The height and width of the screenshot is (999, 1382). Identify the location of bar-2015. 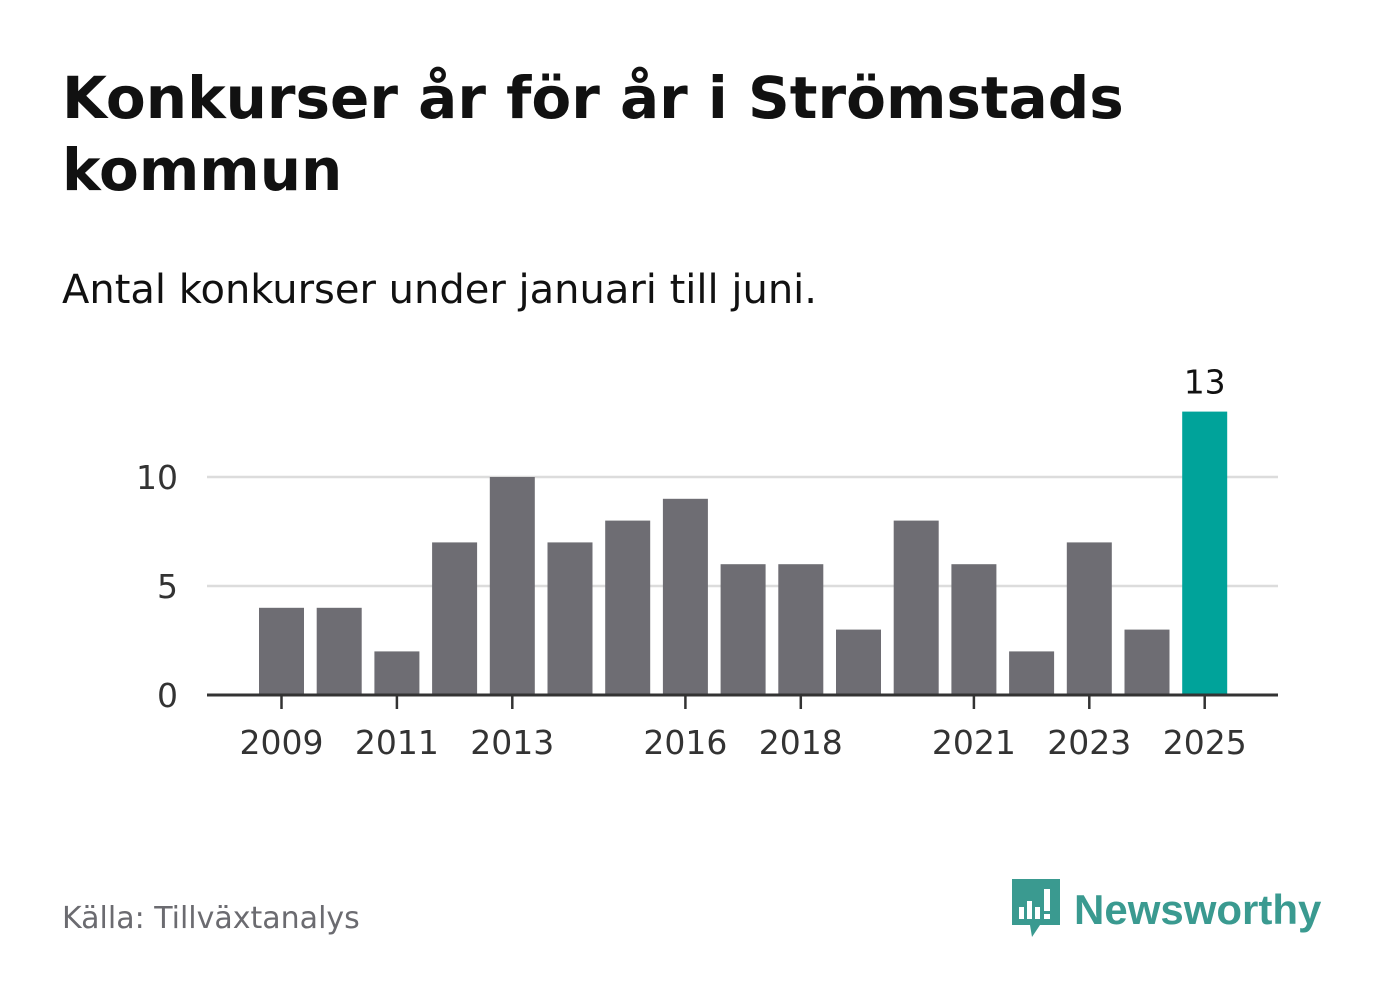
(628, 607).